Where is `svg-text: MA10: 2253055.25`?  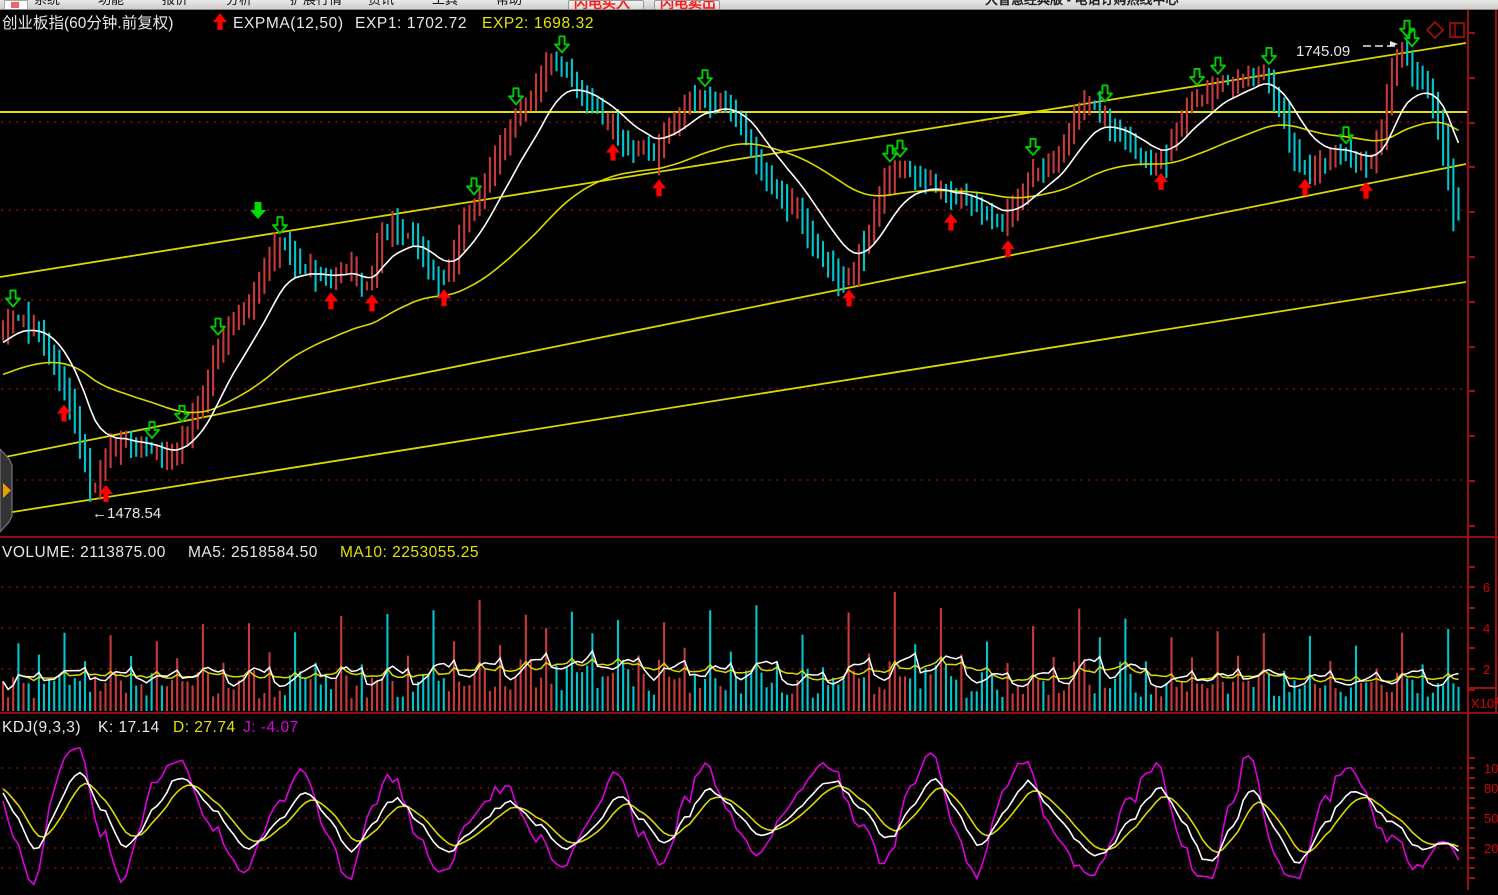
svg-text: MA10: 2253055.25 is located at coordinates (409, 552).